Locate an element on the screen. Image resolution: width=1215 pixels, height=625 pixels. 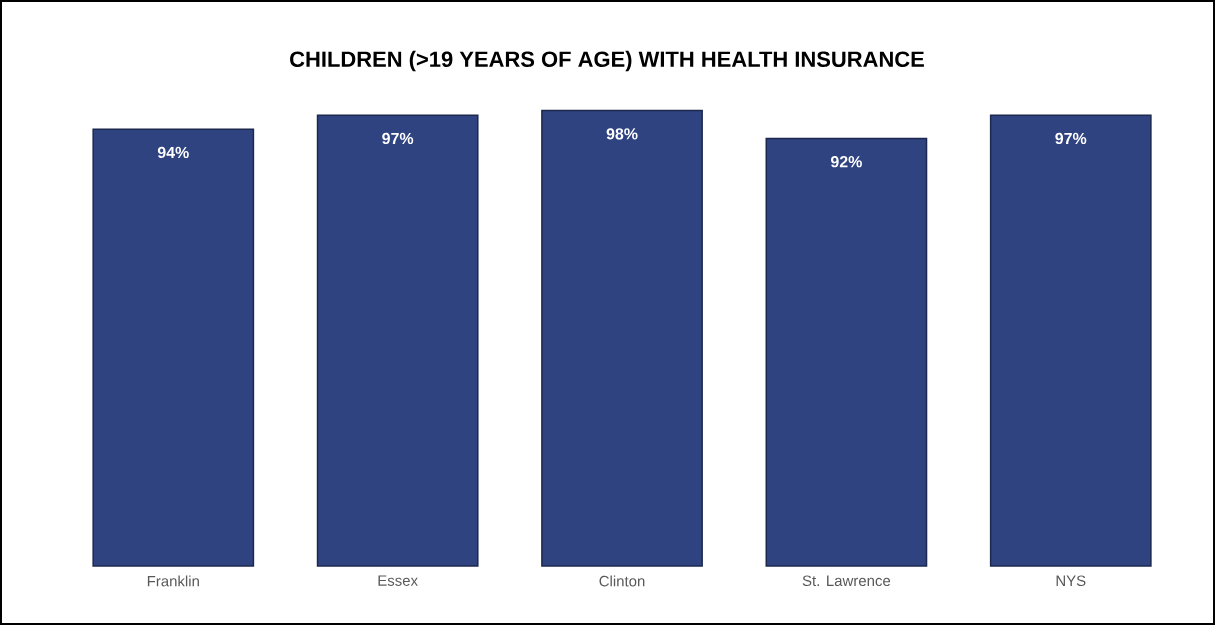
data-label: 98% is located at coordinates (622, 134).